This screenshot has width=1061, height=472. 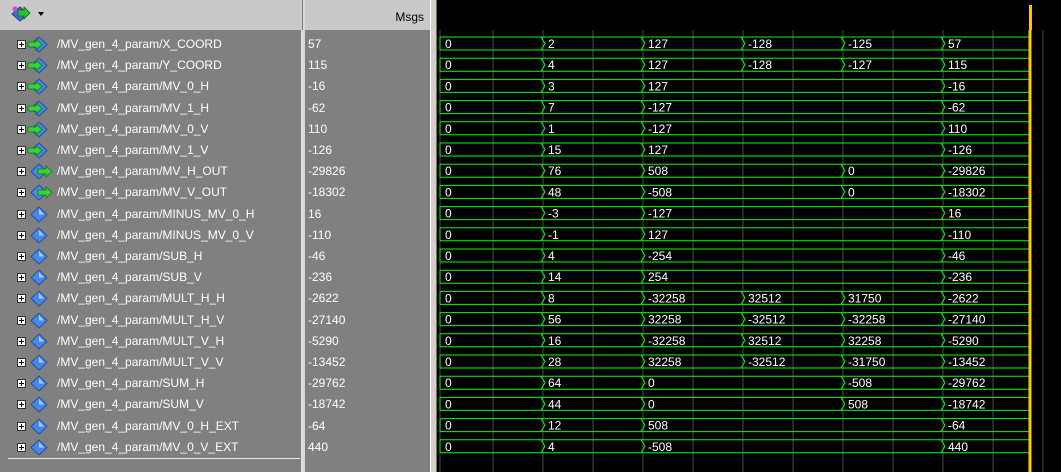 I want to click on bus-value-label: 127, so click(x=658, y=86).